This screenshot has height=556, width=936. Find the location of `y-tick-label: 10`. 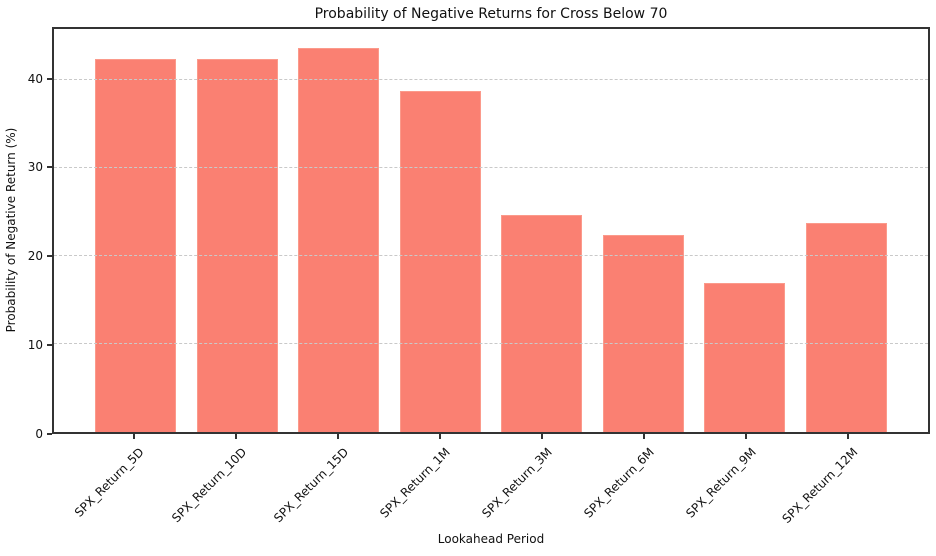

y-tick-label: 10 is located at coordinates (35, 345).